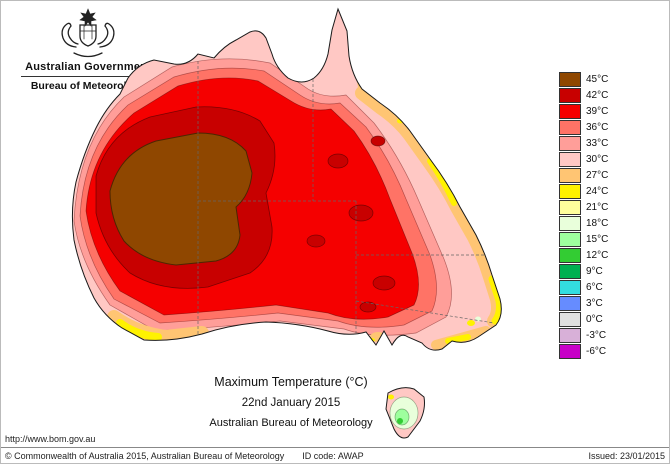  I want to click on legend-label: 12°C, so click(597, 255).